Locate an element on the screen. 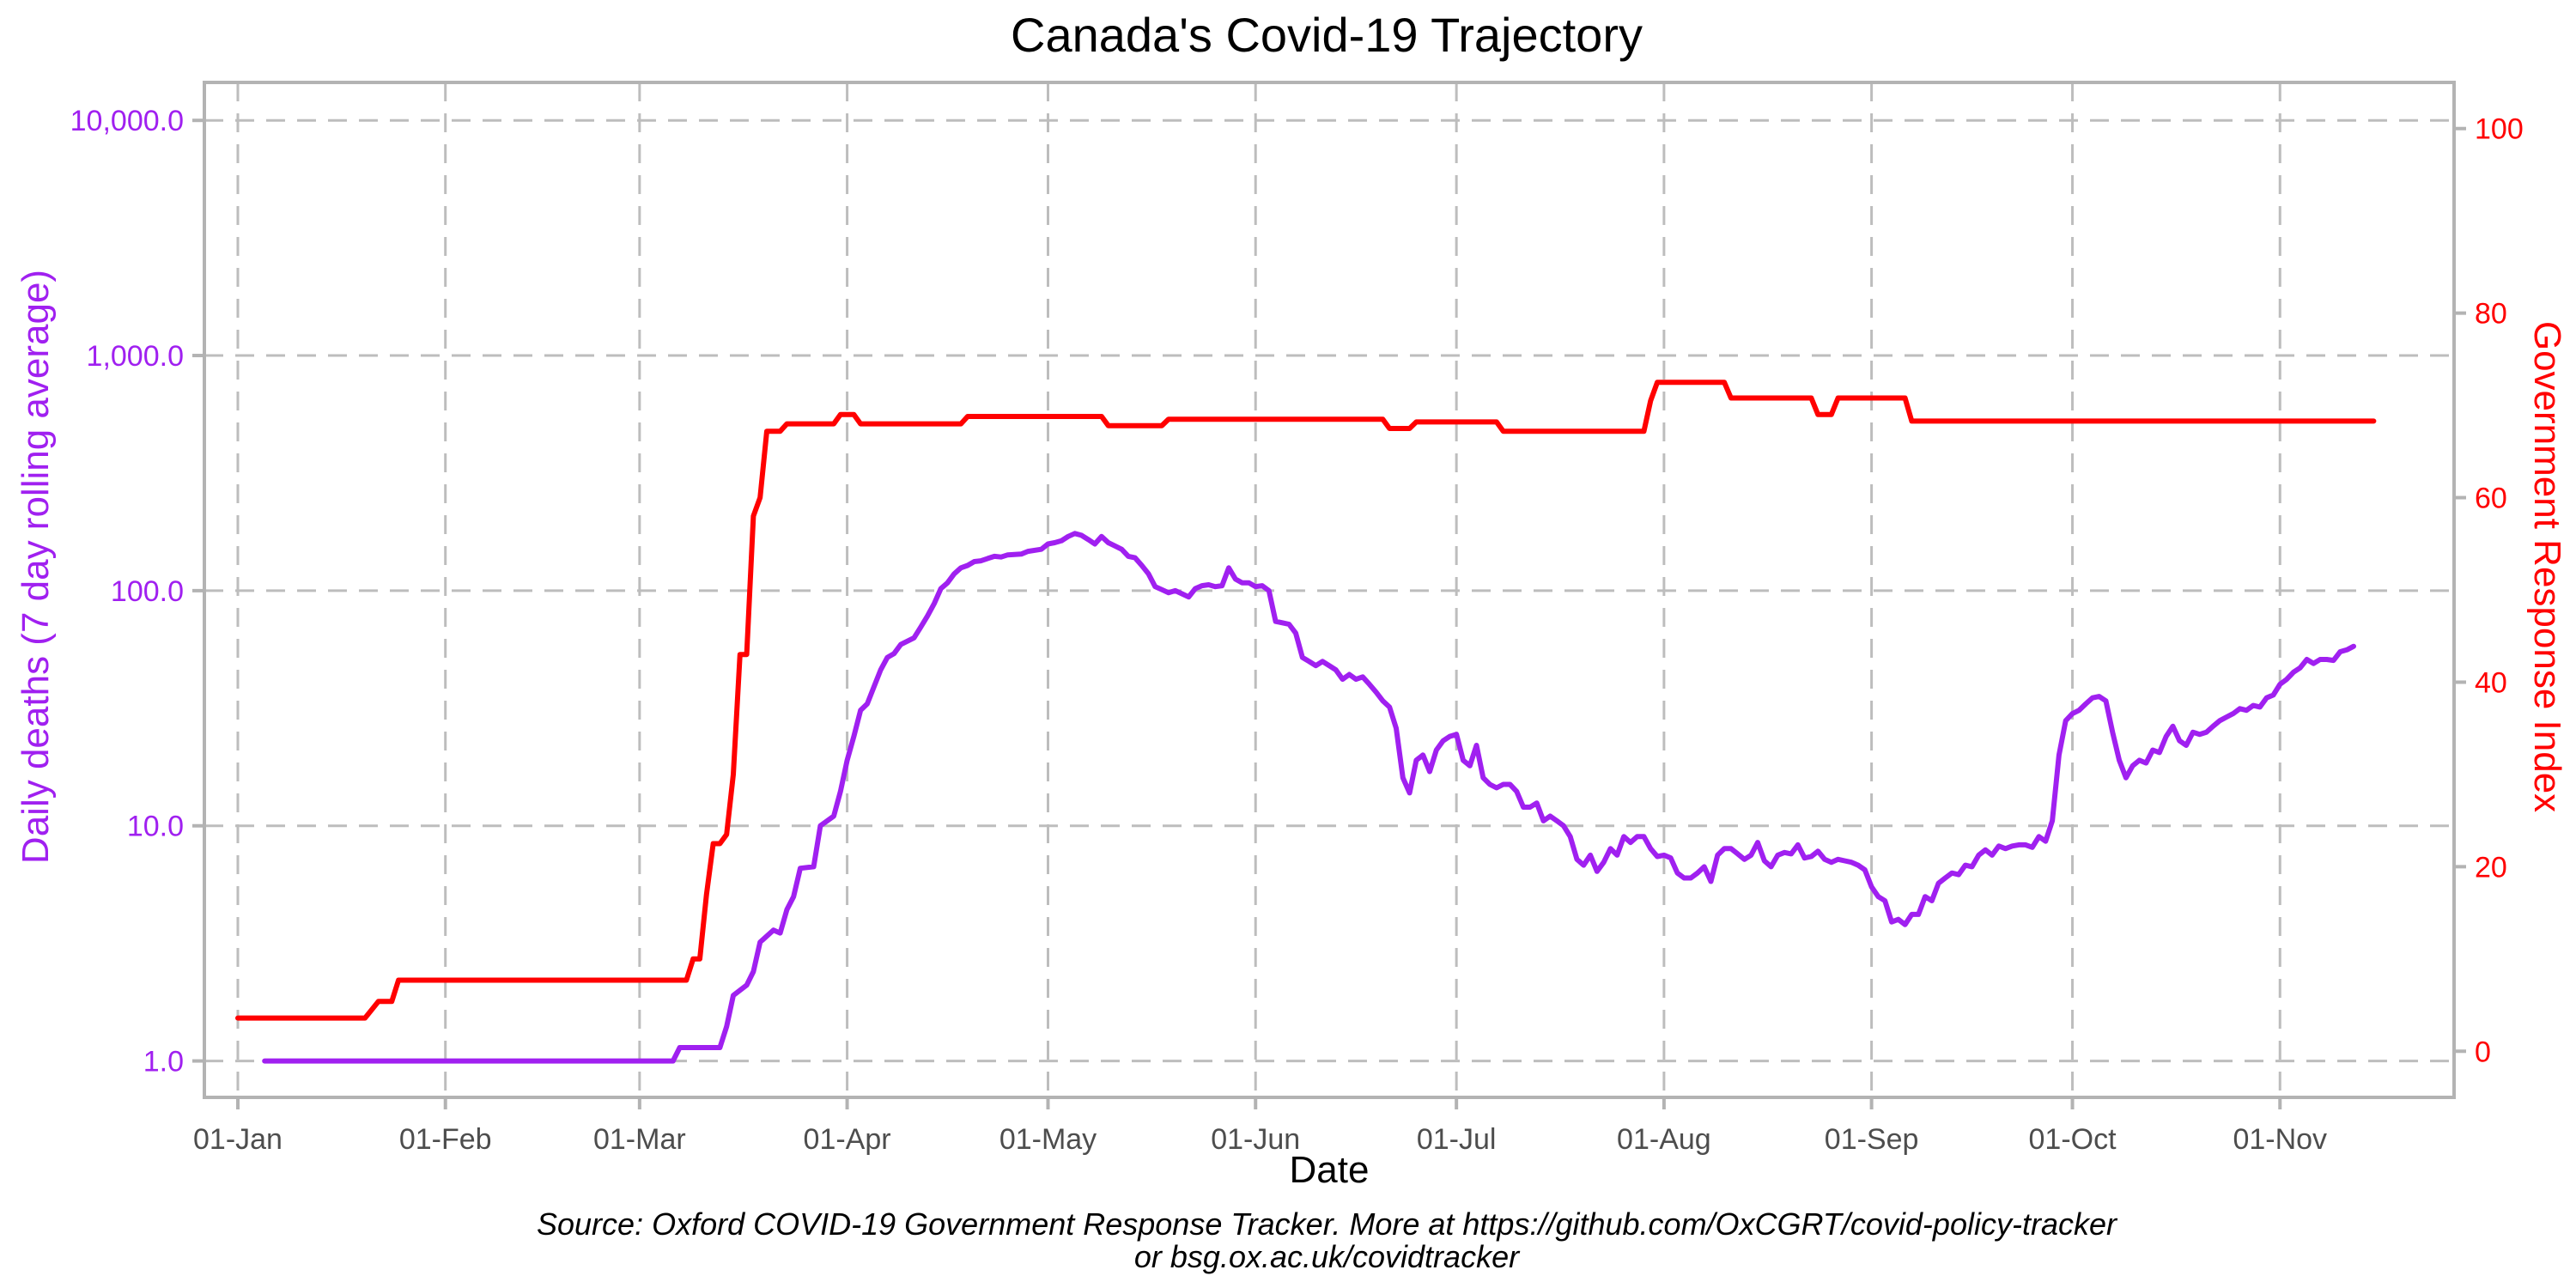 This screenshot has height=1288, width=2576. right-tick-label: 100 is located at coordinates (2500, 129).